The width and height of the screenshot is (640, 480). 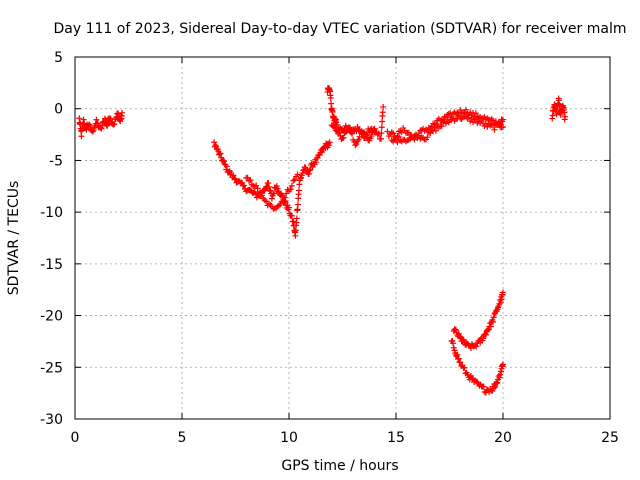 I want to click on y-tick-label: -30, so click(x=51, y=420).